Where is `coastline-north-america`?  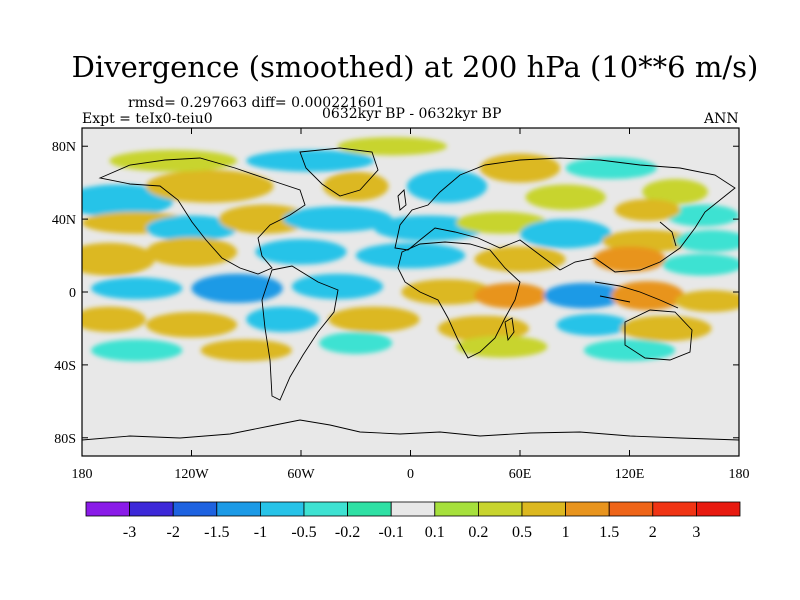 coastline-north-america is located at coordinates (202, 216).